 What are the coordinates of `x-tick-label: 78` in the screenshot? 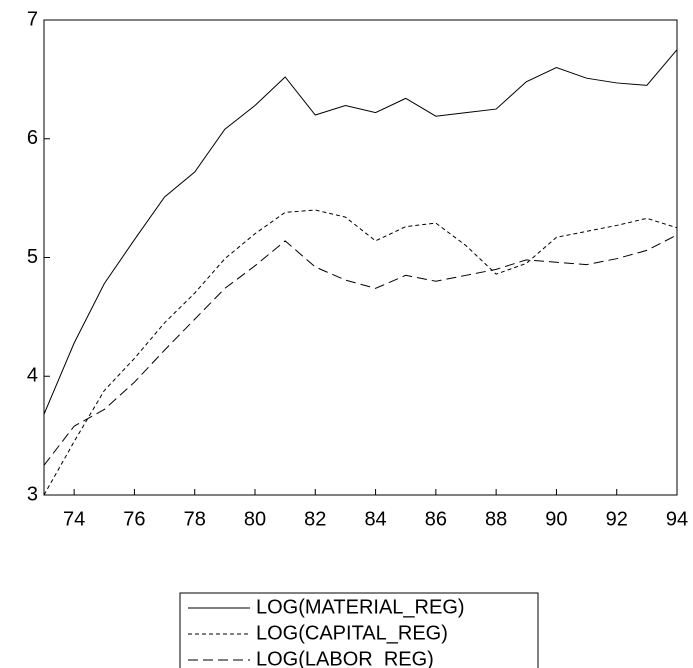 It's located at (195, 519).